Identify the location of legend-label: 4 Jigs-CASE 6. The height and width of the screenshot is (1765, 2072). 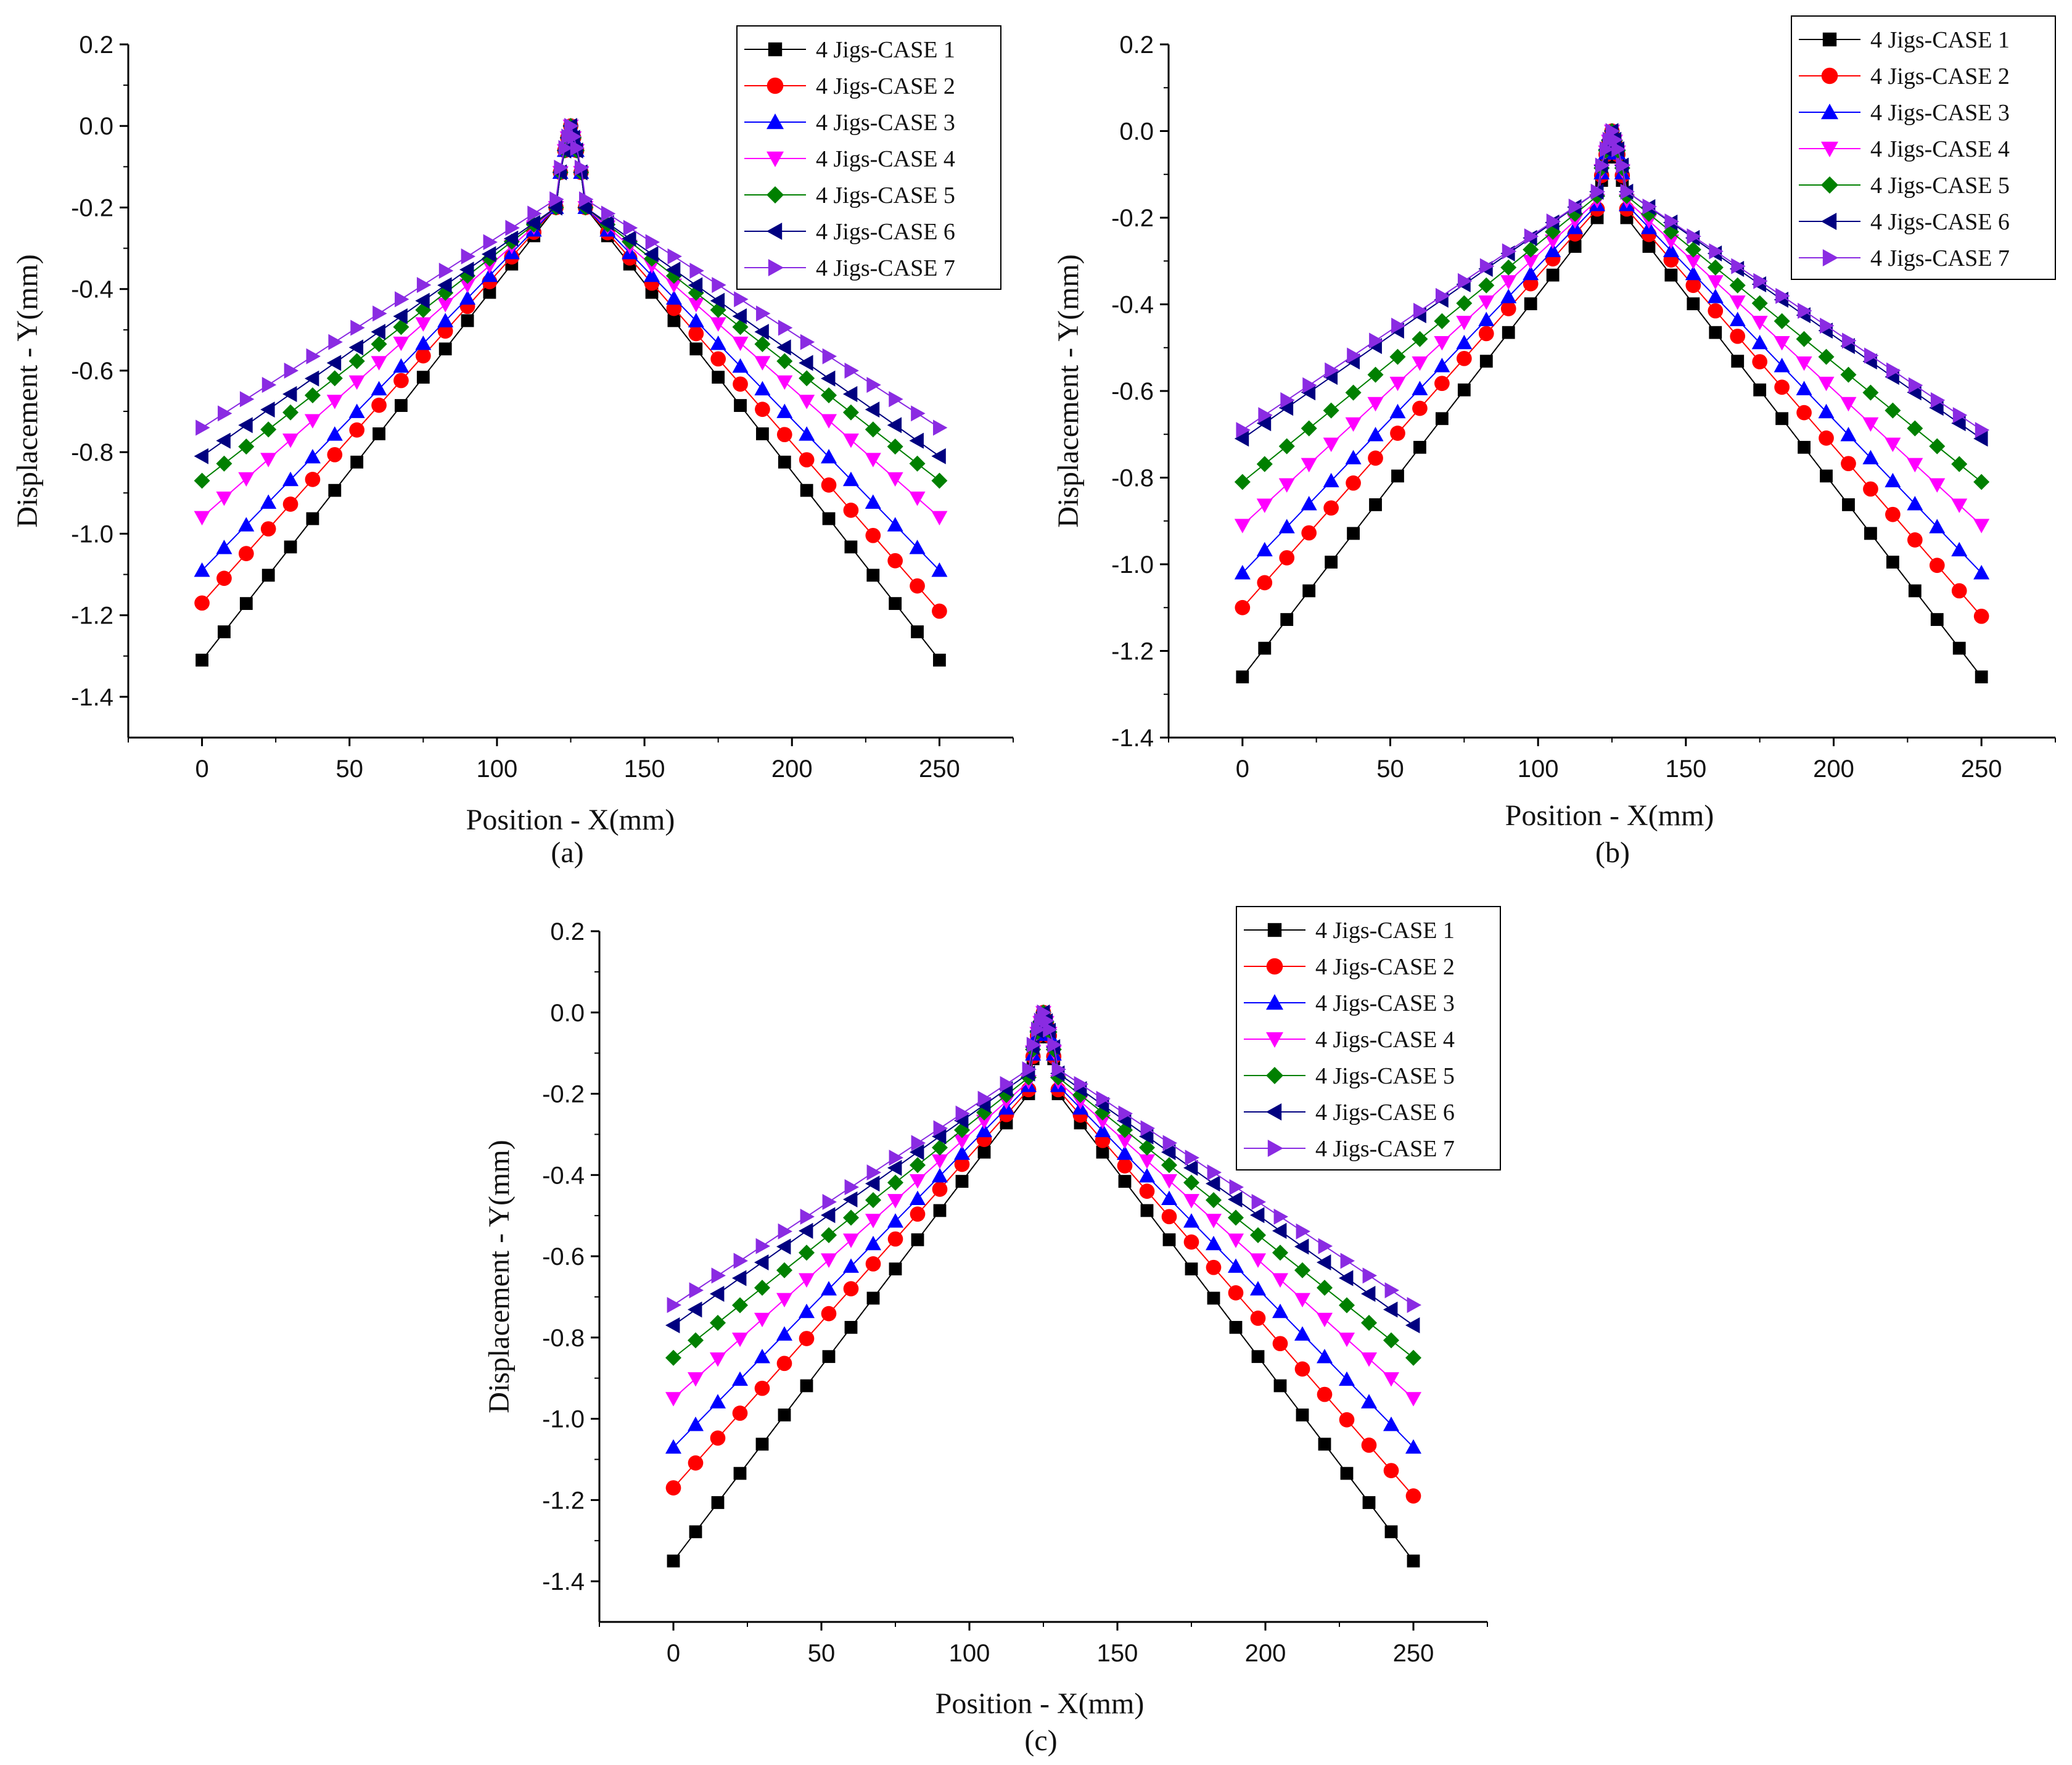
(1940, 222).